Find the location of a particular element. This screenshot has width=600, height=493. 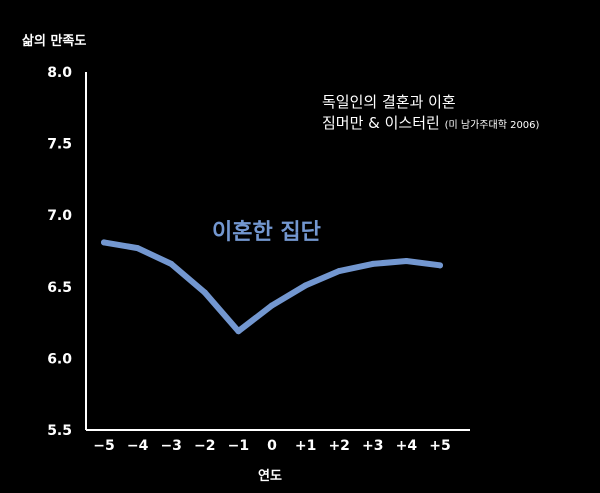

y-tick-label: 5.5 is located at coordinates (59, 431).